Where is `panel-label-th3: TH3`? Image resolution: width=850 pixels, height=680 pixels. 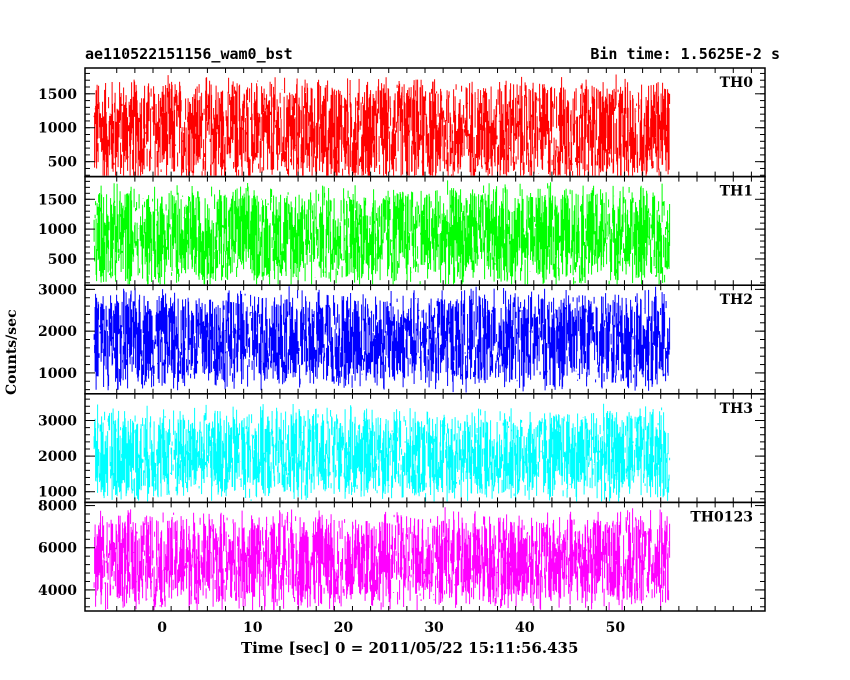
panel-label-th3: TH3 is located at coordinates (736, 409).